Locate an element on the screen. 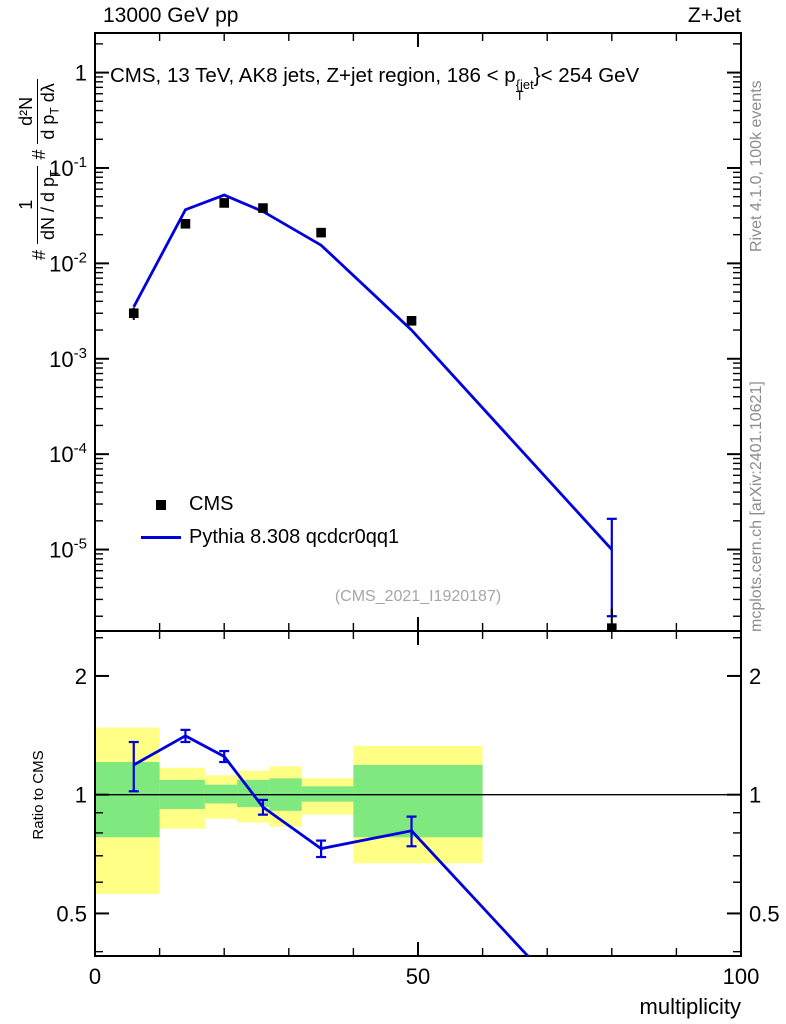 This screenshot has height=1024, width=786. ylabel-fraction-1: 1 dN / d pT is located at coordinates (39, 204).